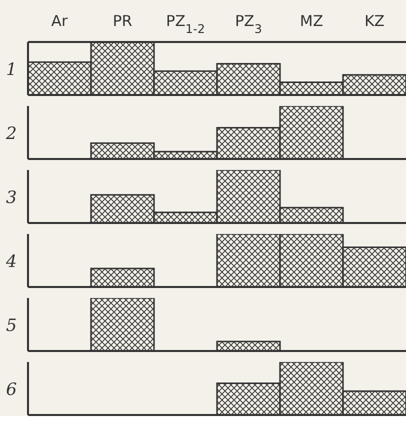  Describe the element at coordinates (11, 198) in the screenshot. I see `text: 3` at that location.